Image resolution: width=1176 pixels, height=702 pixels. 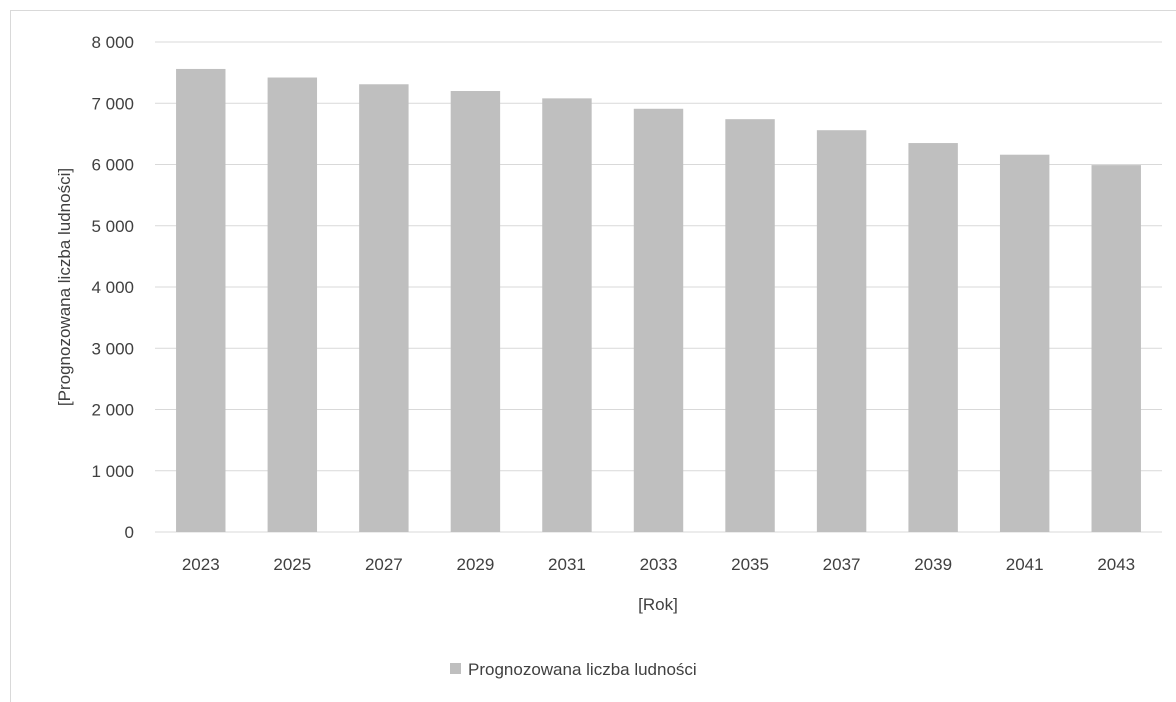 What do you see at coordinates (475, 564) in the screenshot?
I see `x-tick-label: 2029` at bounding box center [475, 564].